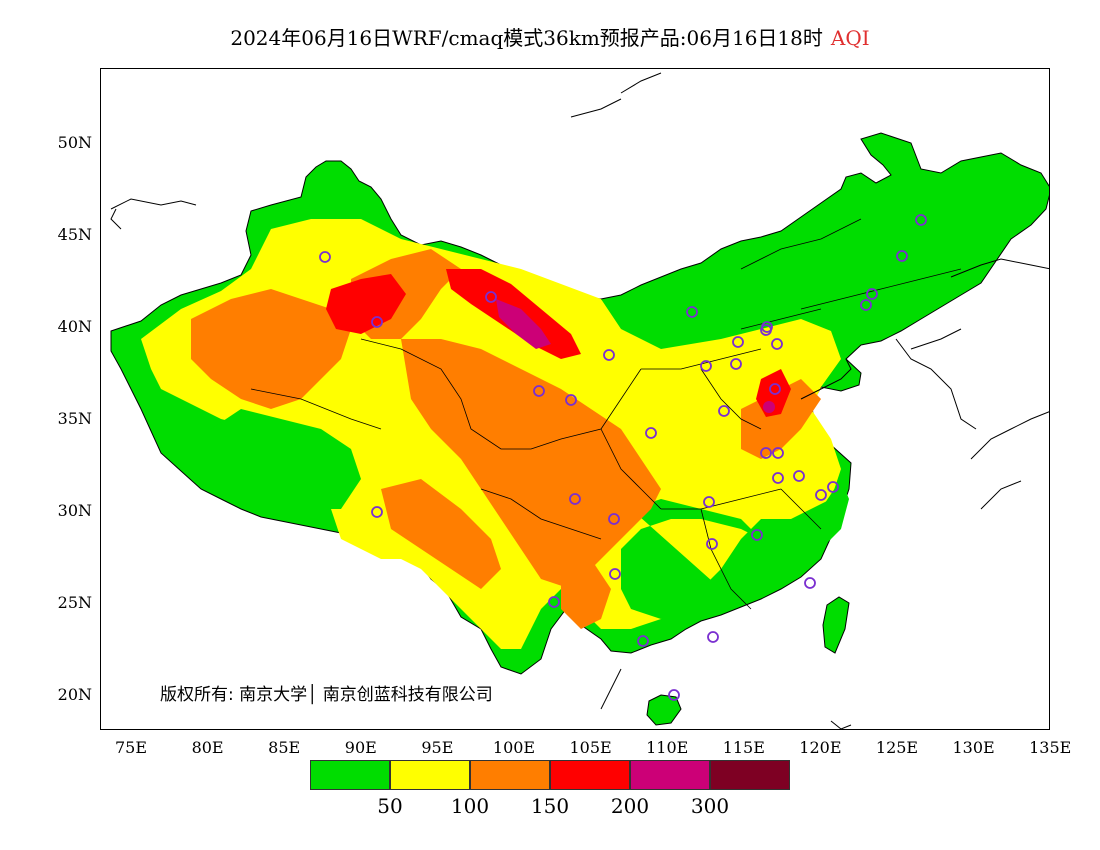 The width and height of the screenshot is (1100, 850). What do you see at coordinates (1050, 747) in the screenshot?
I see `x-tick-label: 135E` at bounding box center [1050, 747].